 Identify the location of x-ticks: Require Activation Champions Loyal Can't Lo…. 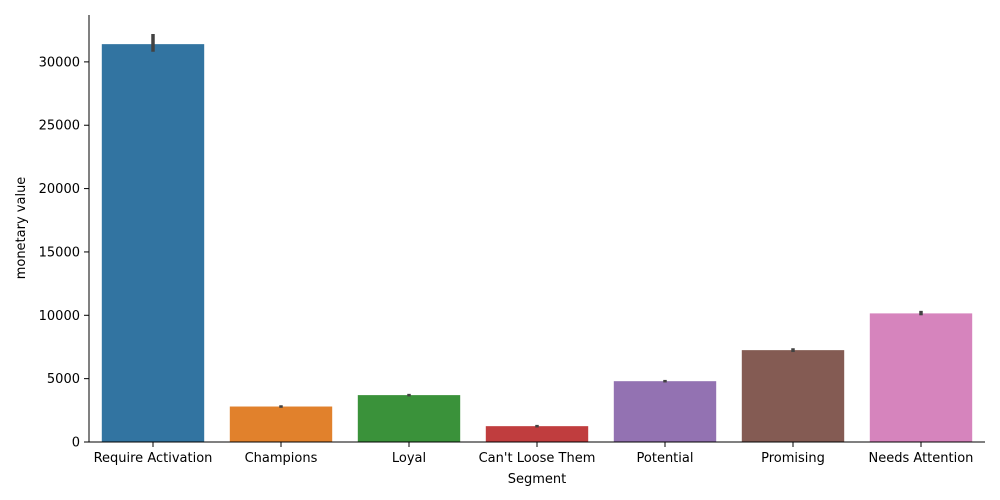
(534, 454).